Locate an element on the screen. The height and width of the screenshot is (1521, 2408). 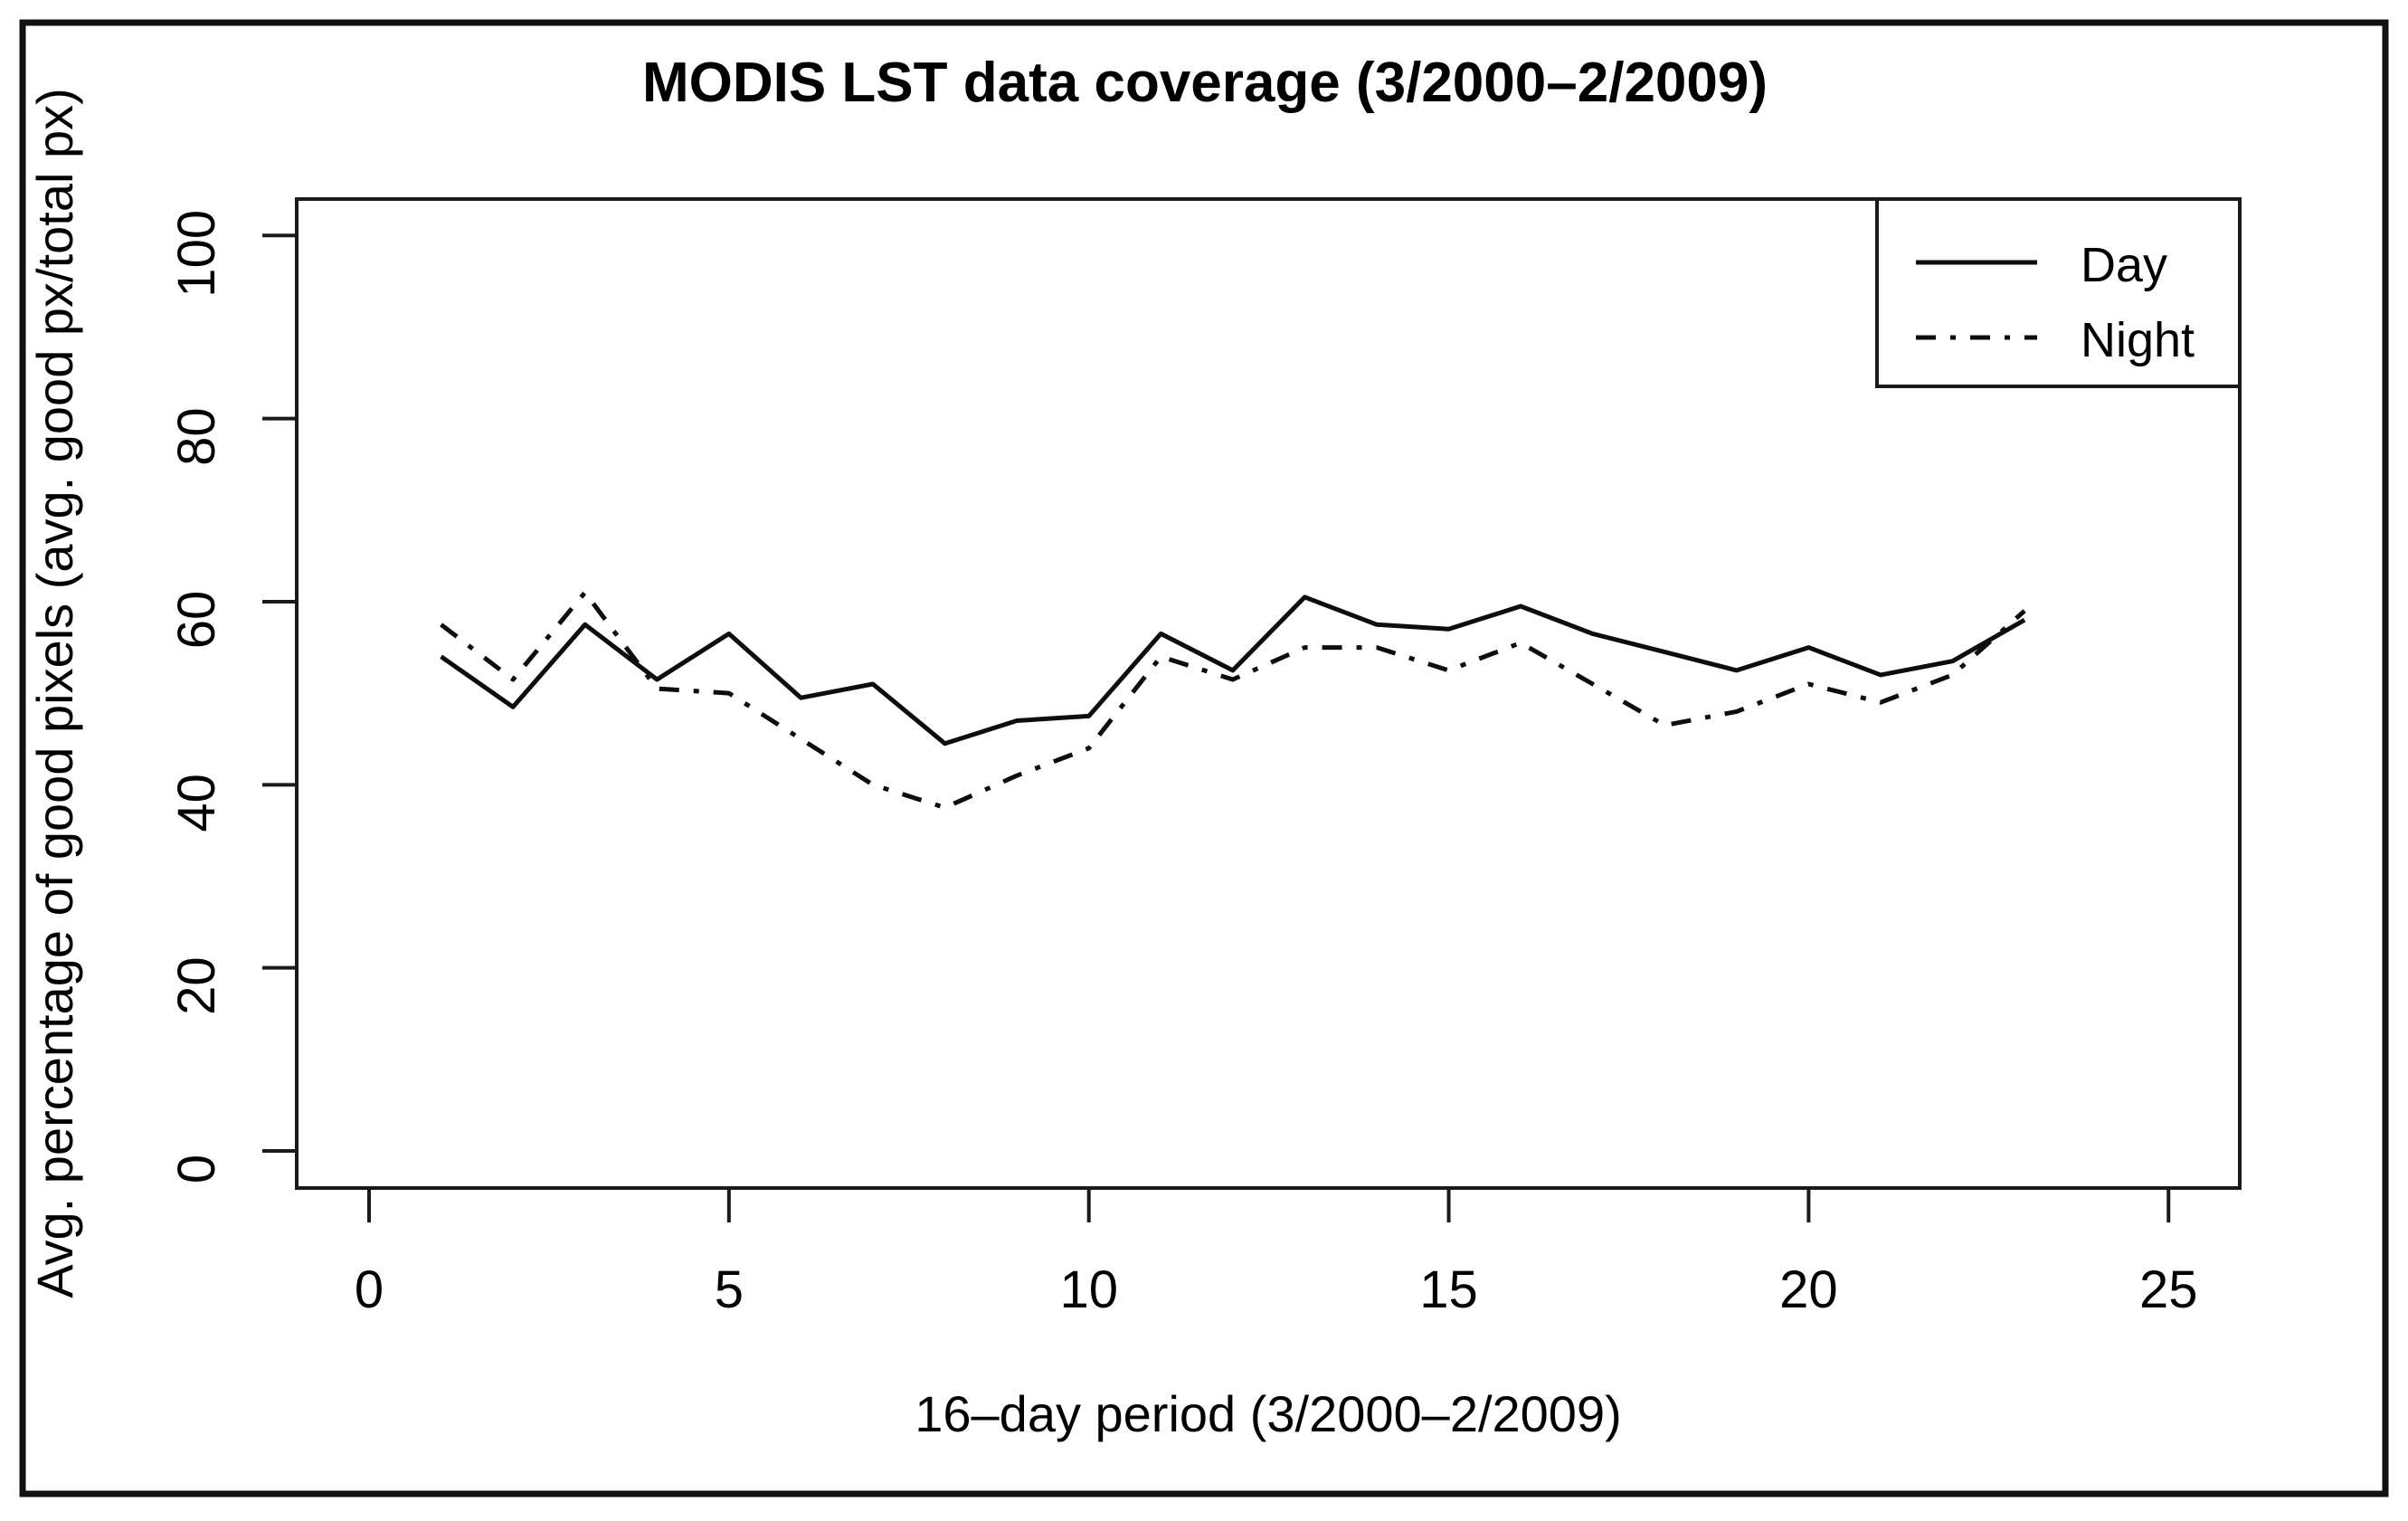
x-tick-label: 25 is located at coordinates (2168, 1289).